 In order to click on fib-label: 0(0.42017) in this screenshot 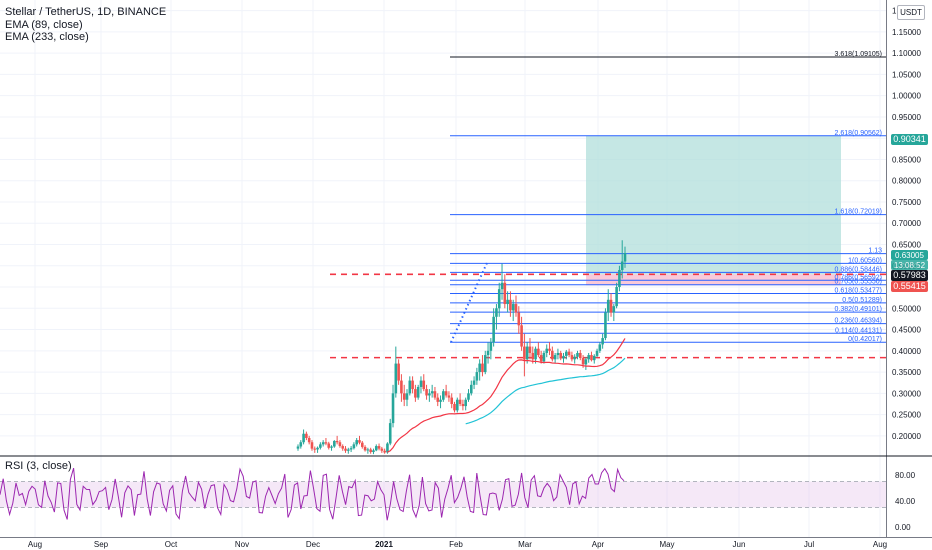, I will do `click(865, 339)`.